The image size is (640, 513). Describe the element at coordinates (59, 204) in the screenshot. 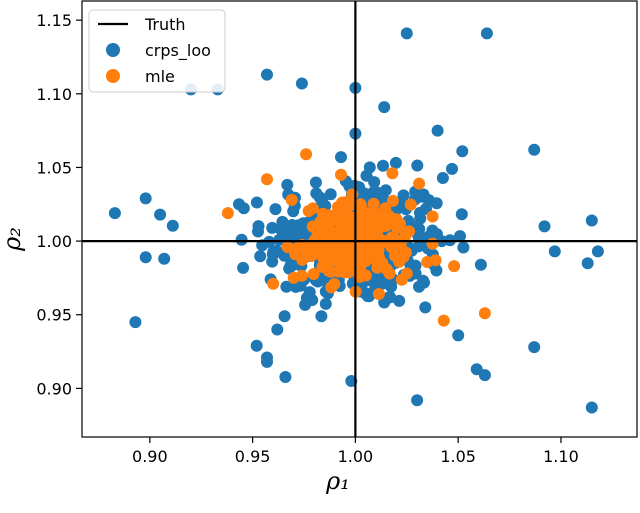

I see `y-axis-ticks: 0.90 0.95 1.00 1.05 1.10 1.15` at that location.